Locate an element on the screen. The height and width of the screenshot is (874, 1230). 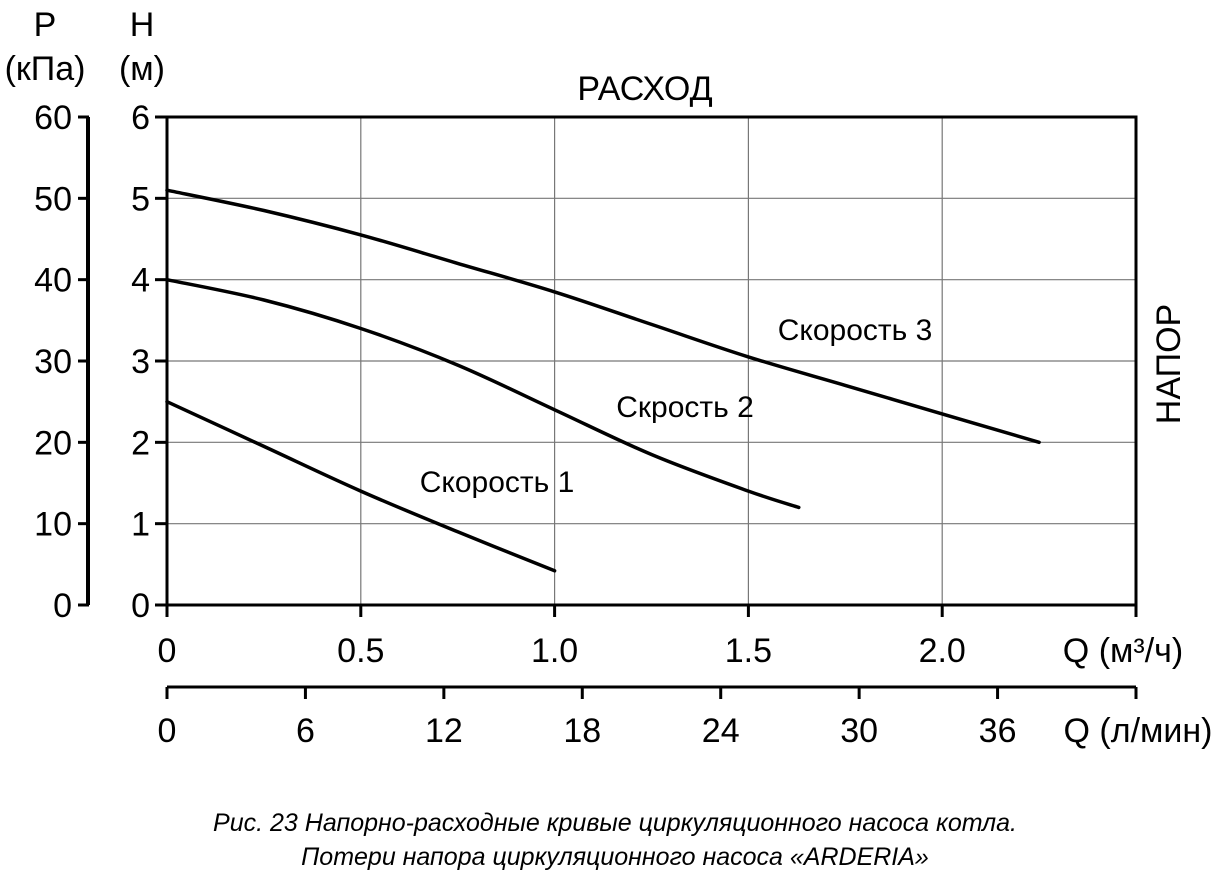
head-tick-label: 5 is located at coordinates (140, 199).